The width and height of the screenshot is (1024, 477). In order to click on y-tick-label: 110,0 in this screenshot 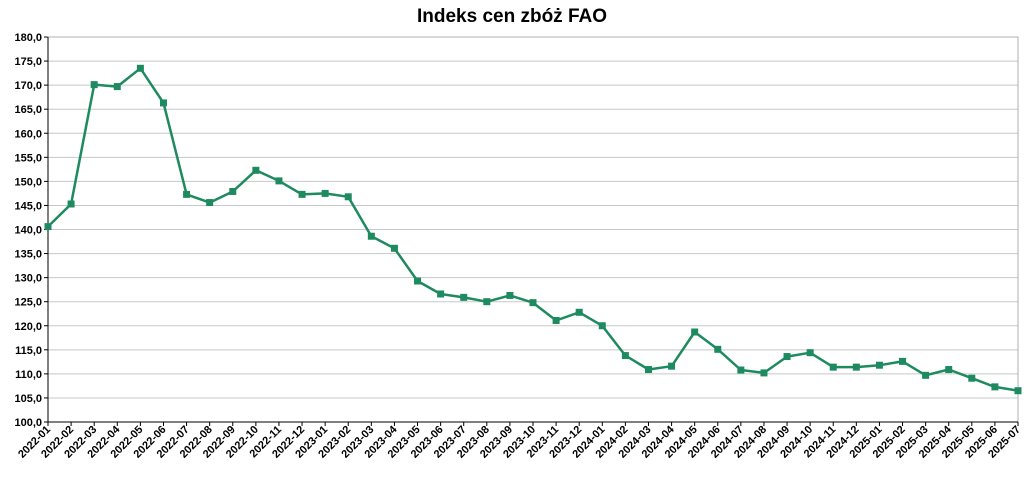, I will do `click(28, 375)`.